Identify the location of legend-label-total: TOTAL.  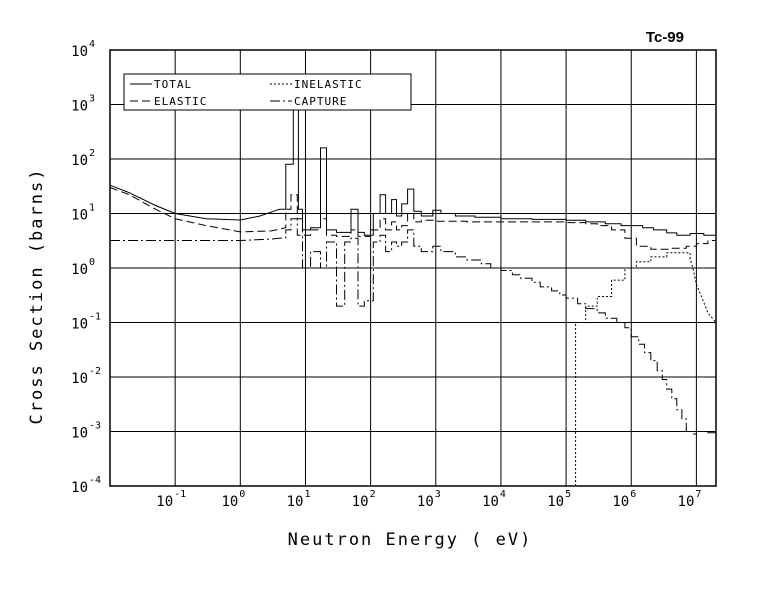
(173, 84).